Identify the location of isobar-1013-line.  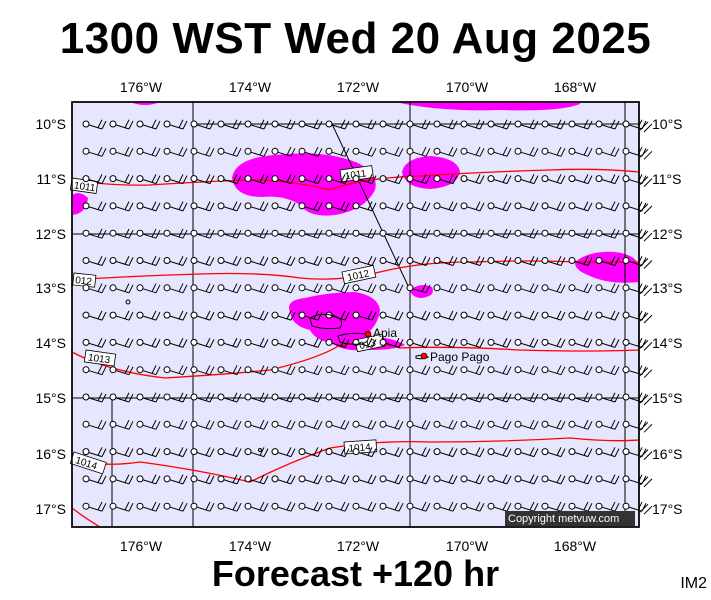
(355, 360).